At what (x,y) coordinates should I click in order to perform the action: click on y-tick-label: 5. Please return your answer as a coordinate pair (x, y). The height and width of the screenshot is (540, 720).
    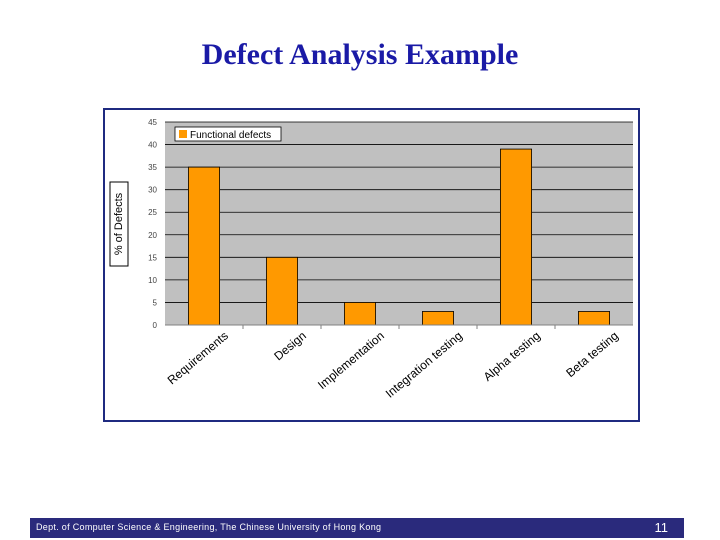
    Looking at the image, I should click on (155, 302).